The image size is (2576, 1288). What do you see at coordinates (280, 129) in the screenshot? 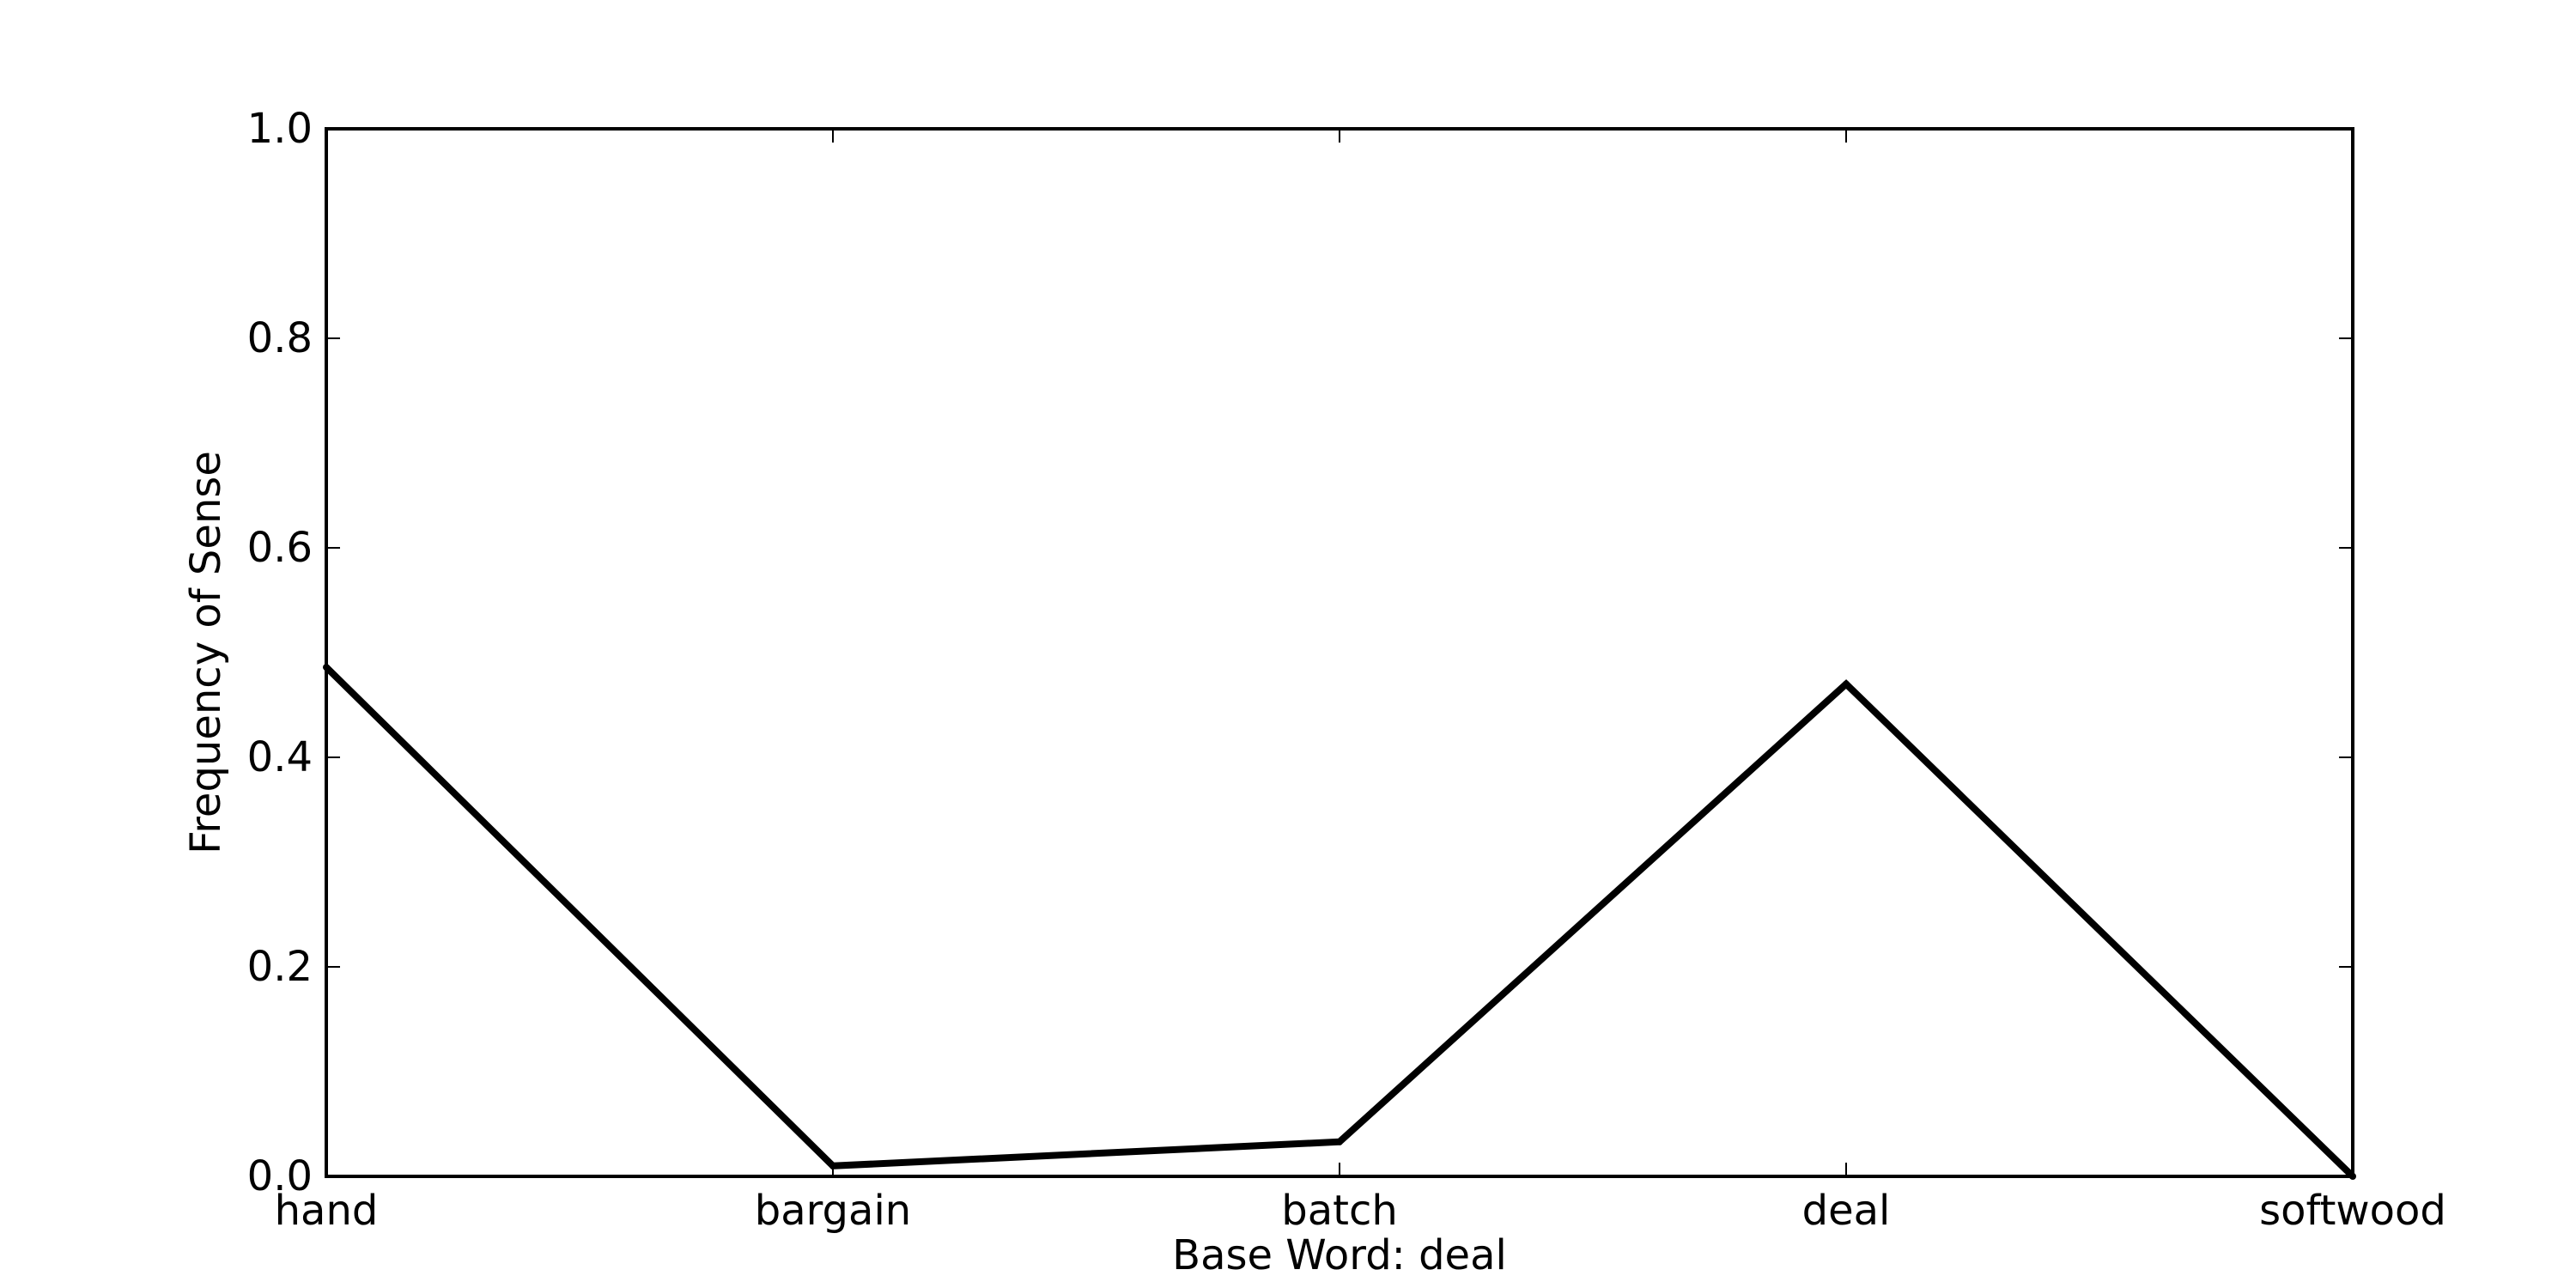
I see `y-tick-label: 1.0` at bounding box center [280, 129].